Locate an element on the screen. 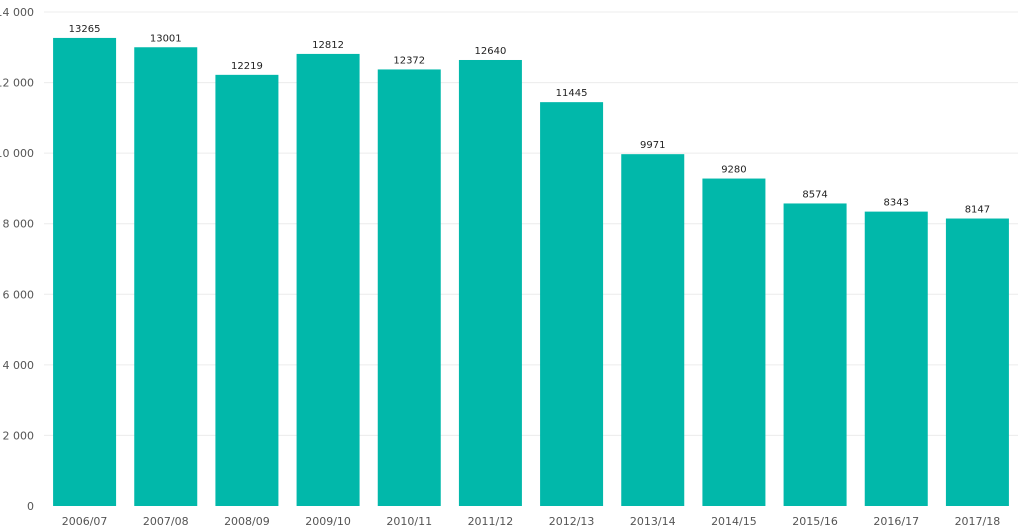 The width and height of the screenshot is (1024, 532). bar-value-label: 12812 is located at coordinates (328, 45).